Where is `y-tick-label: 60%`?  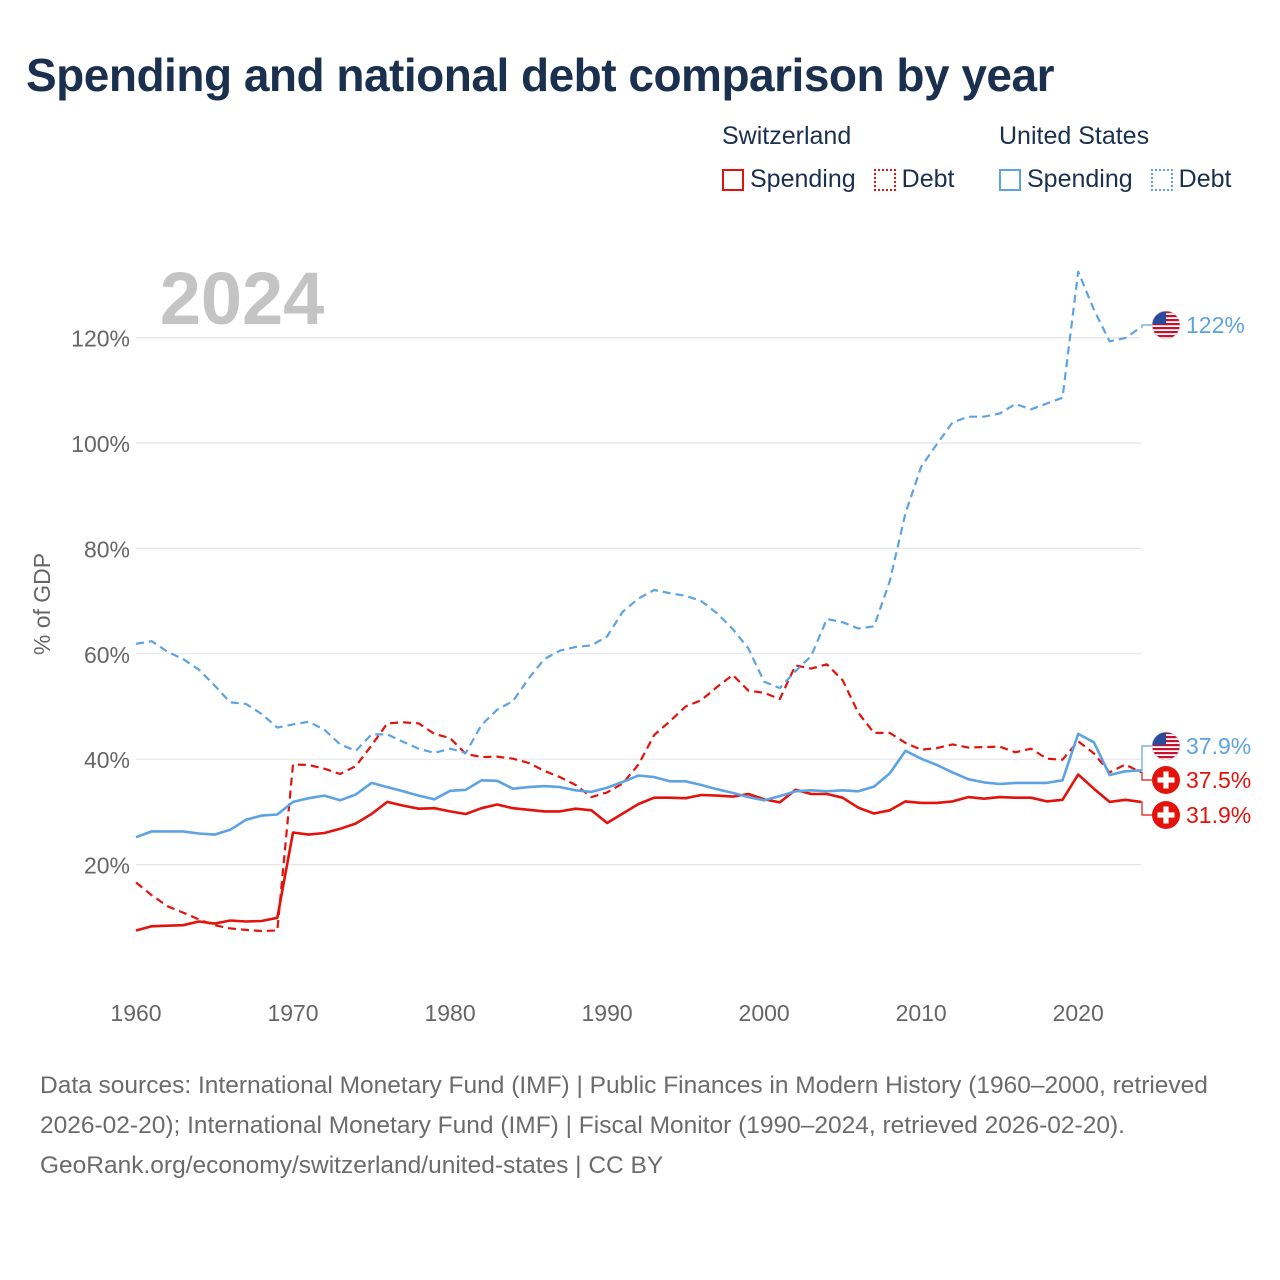 y-tick-label: 60% is located at coordinates (107, 655).